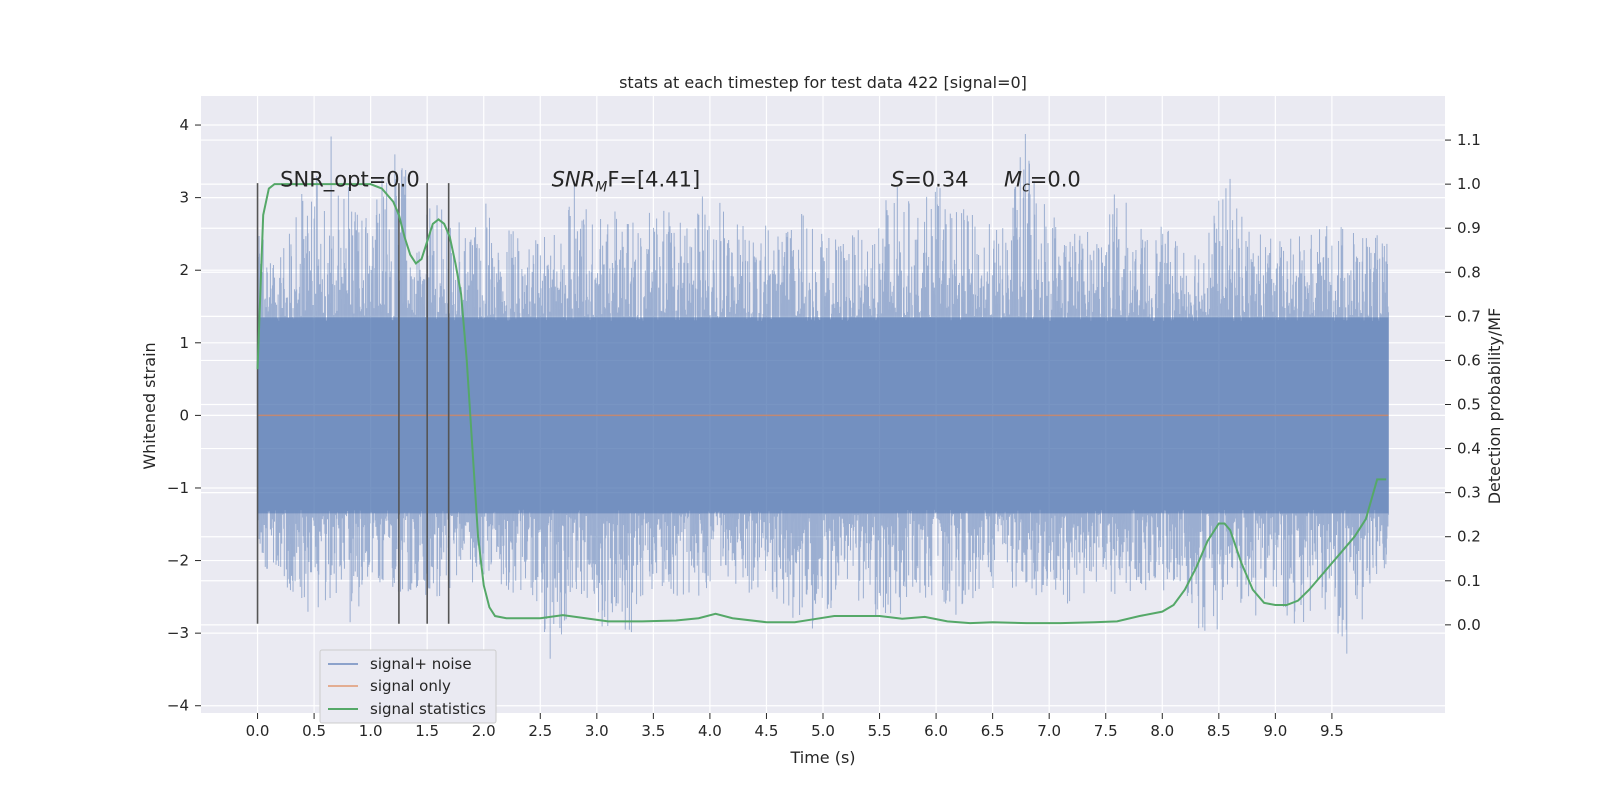  Describe the element at coordinates (1049, 731) in the screenshot. I see `x-tick-label: 7.0` at that location.